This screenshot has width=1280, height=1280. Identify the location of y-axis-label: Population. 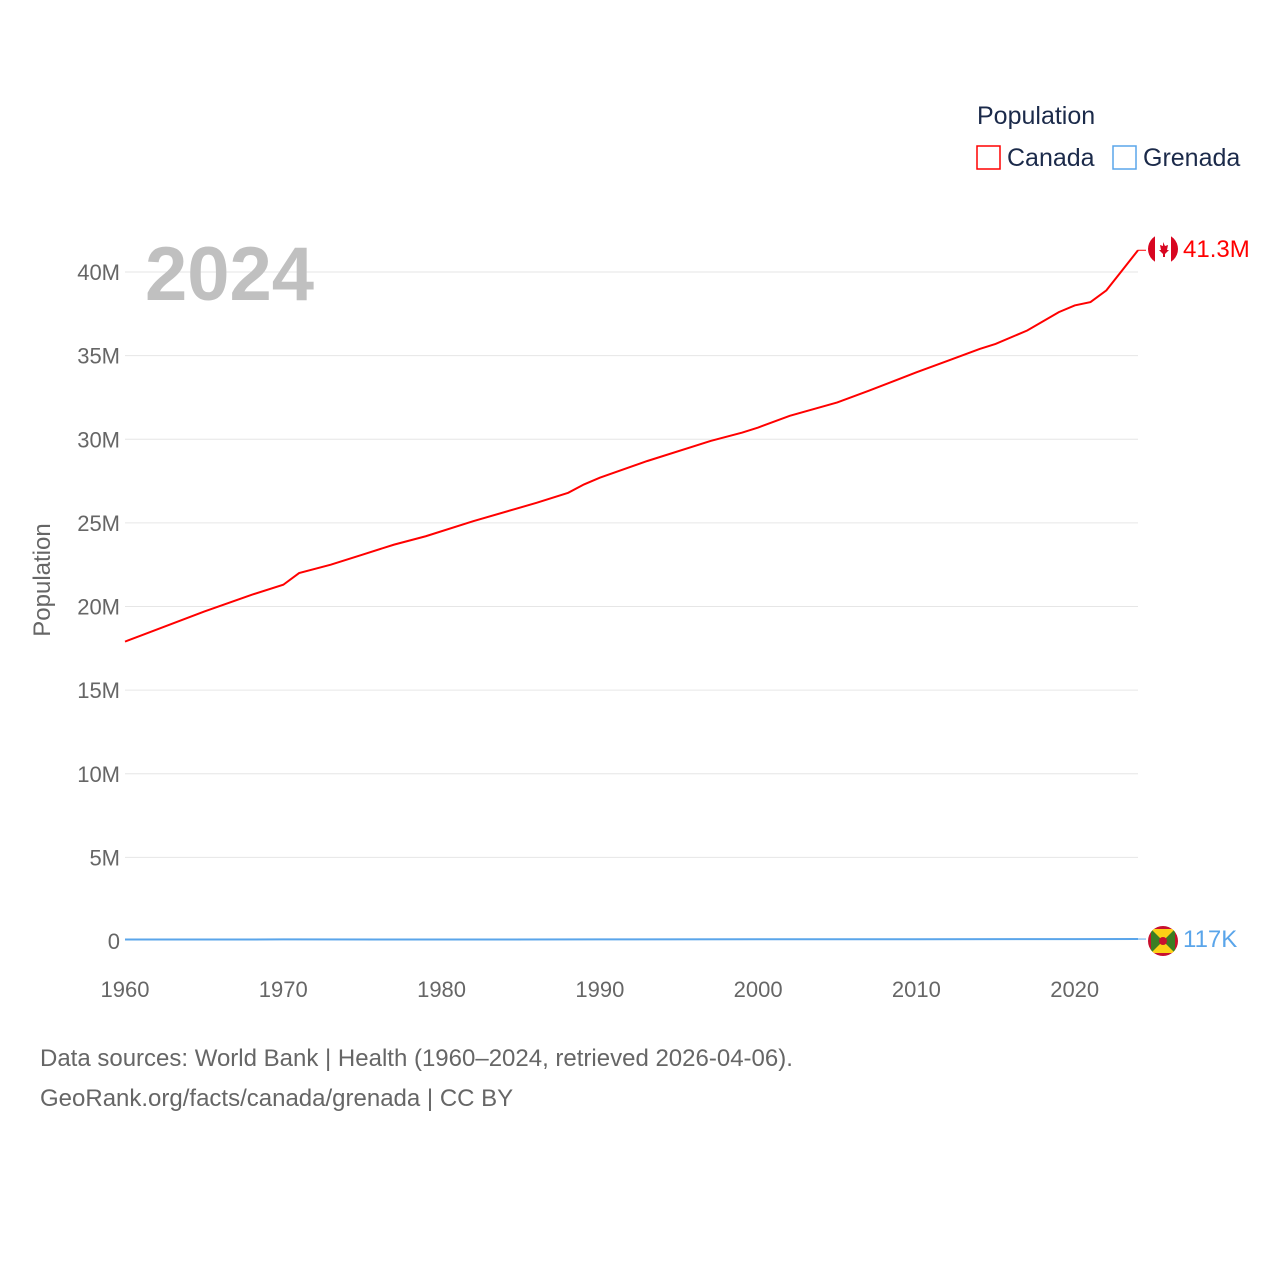
(42, 579).